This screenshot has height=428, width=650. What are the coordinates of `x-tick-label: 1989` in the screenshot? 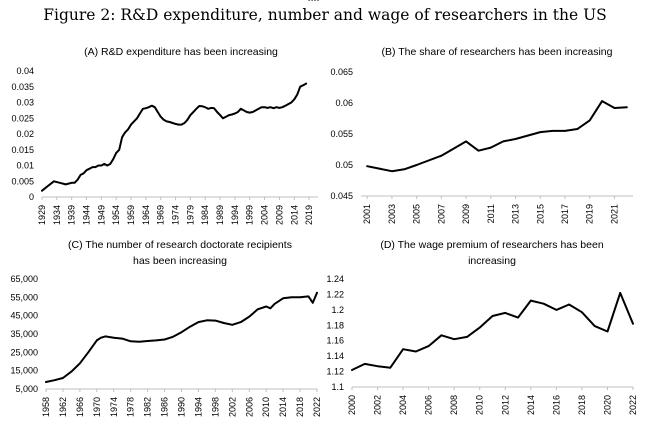 It's located at (220, 215).